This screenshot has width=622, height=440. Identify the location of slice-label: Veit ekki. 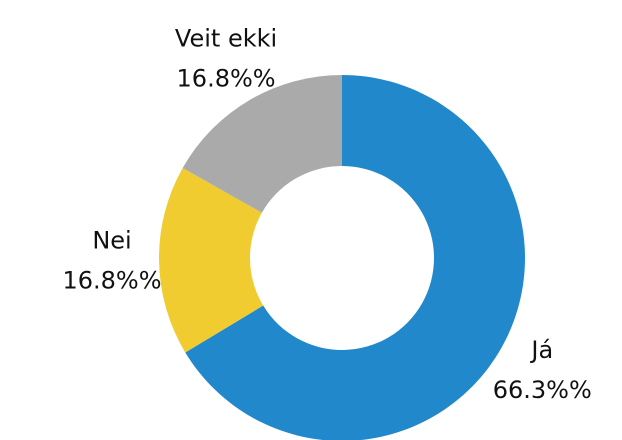
(226, 38).